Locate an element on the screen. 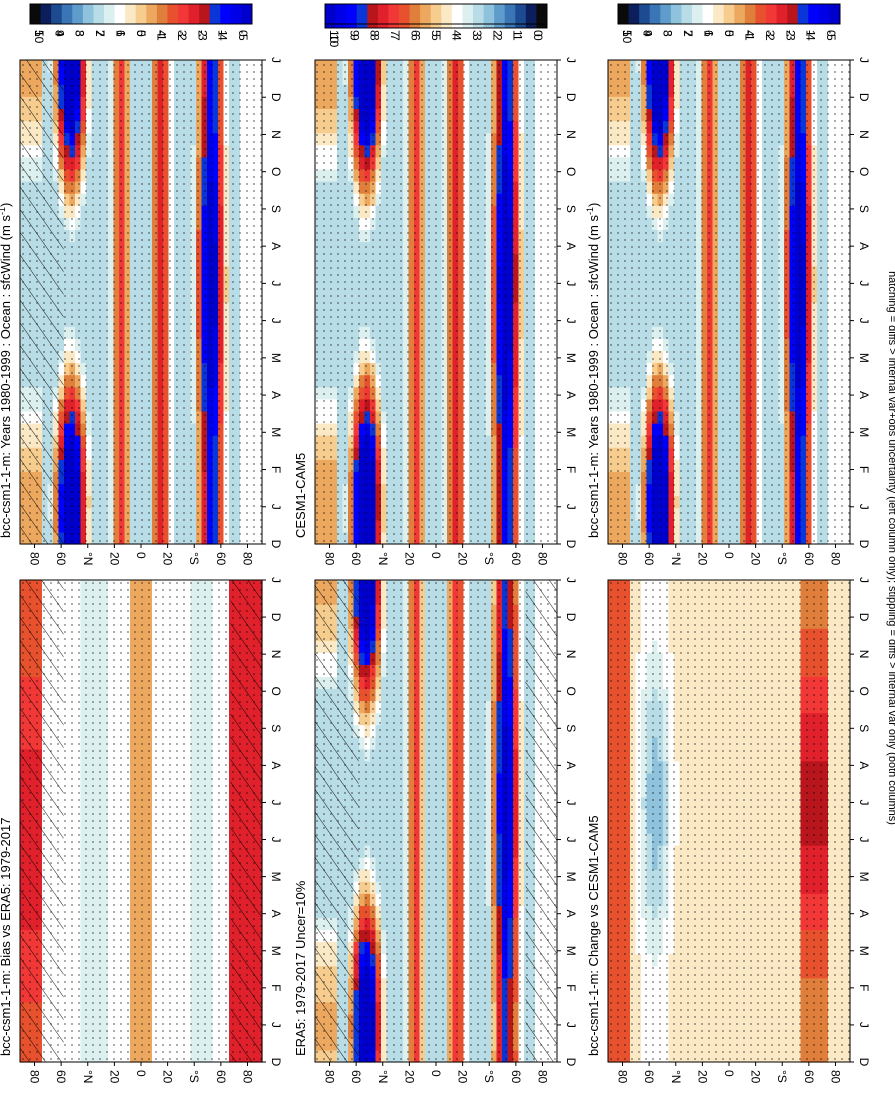 This screenshot has width=895, height=1097. colorbar-tick-label: 1 is located at coordinates (223, 33).